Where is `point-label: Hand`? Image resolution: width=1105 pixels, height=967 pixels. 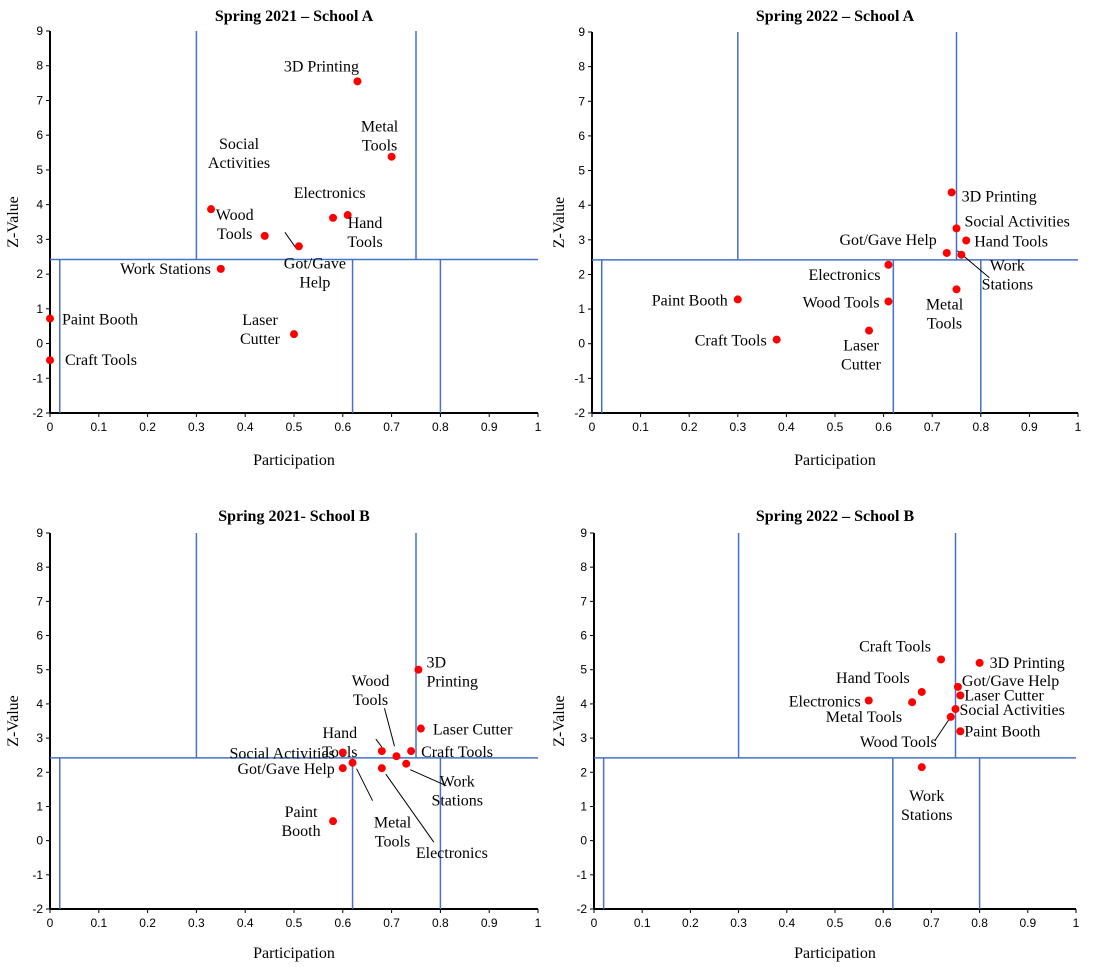
point-label: Hand is located at coordinates (340, 733).